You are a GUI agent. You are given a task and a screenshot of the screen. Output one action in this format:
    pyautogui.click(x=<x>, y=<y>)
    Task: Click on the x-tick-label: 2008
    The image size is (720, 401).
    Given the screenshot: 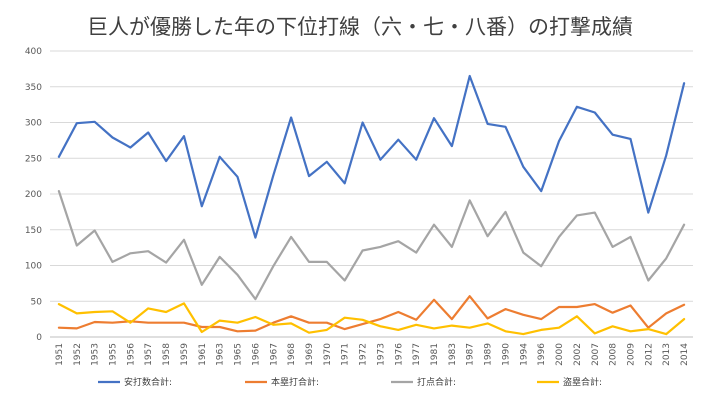 What is the action you would take?
    pyautogui.click(x=614, y=354)
    